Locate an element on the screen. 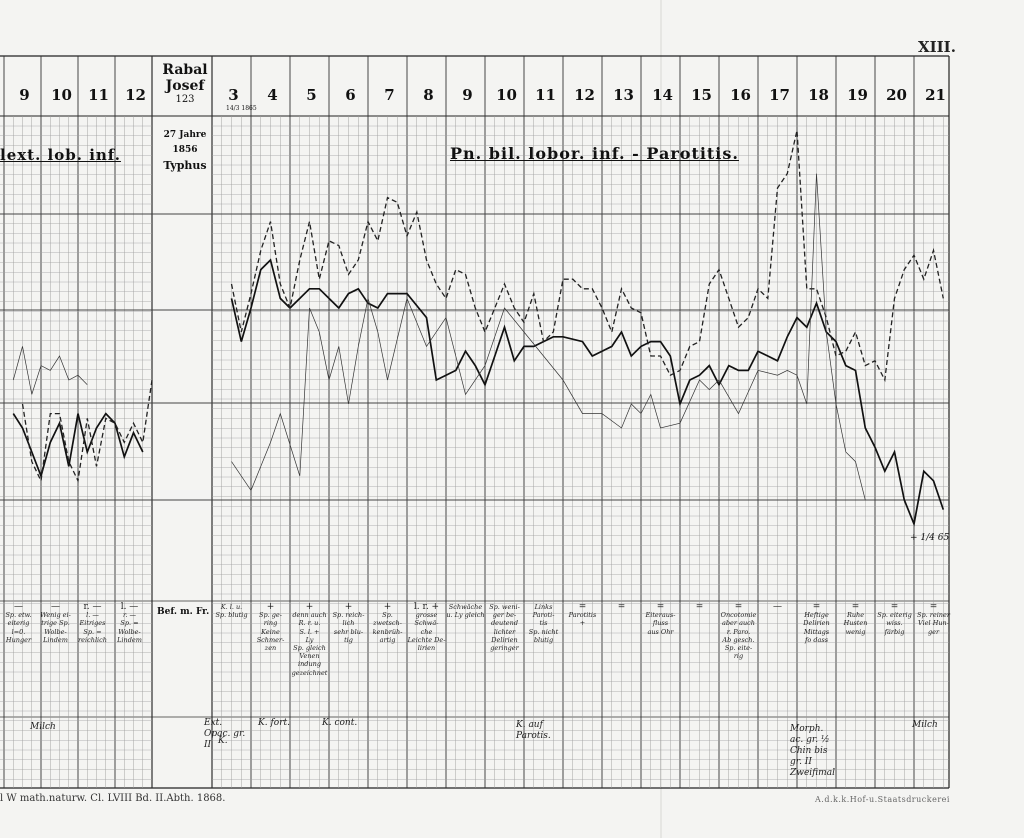  patient-disease: Typhus is located at coordinates (185, 165).